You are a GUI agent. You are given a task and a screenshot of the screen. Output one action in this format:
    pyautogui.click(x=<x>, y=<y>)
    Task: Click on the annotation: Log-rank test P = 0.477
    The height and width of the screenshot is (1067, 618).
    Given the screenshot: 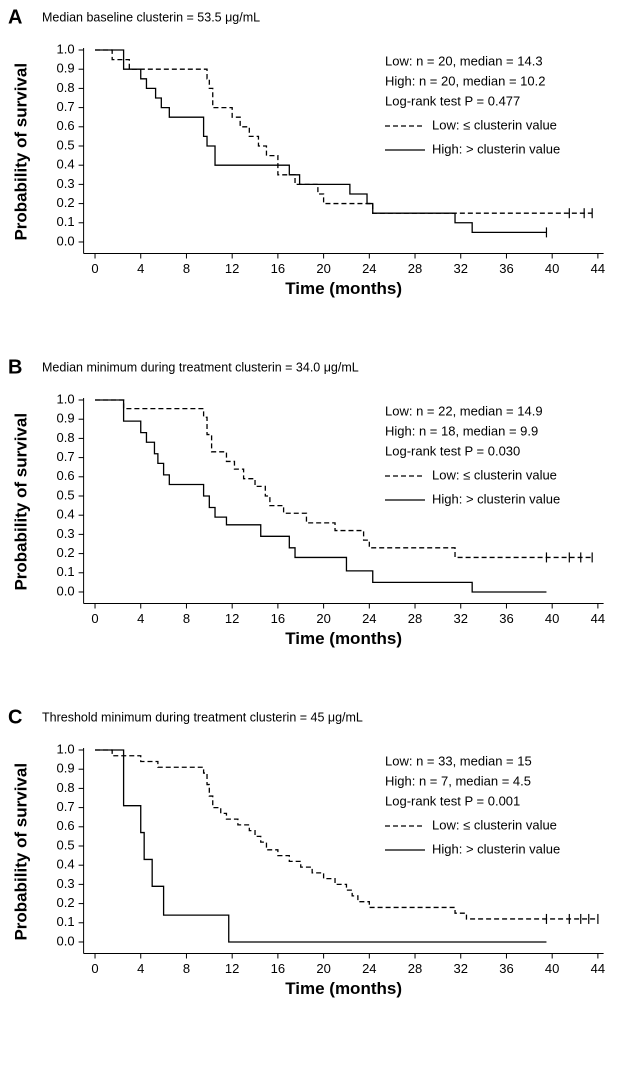 What is the action you would take?
    pyautogui.click(x=452, y=100)
    